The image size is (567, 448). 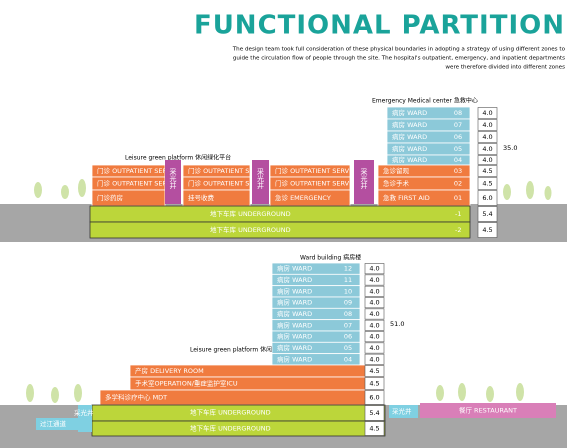 I want to click on basement-level: -2, so click(x=458, y=230).